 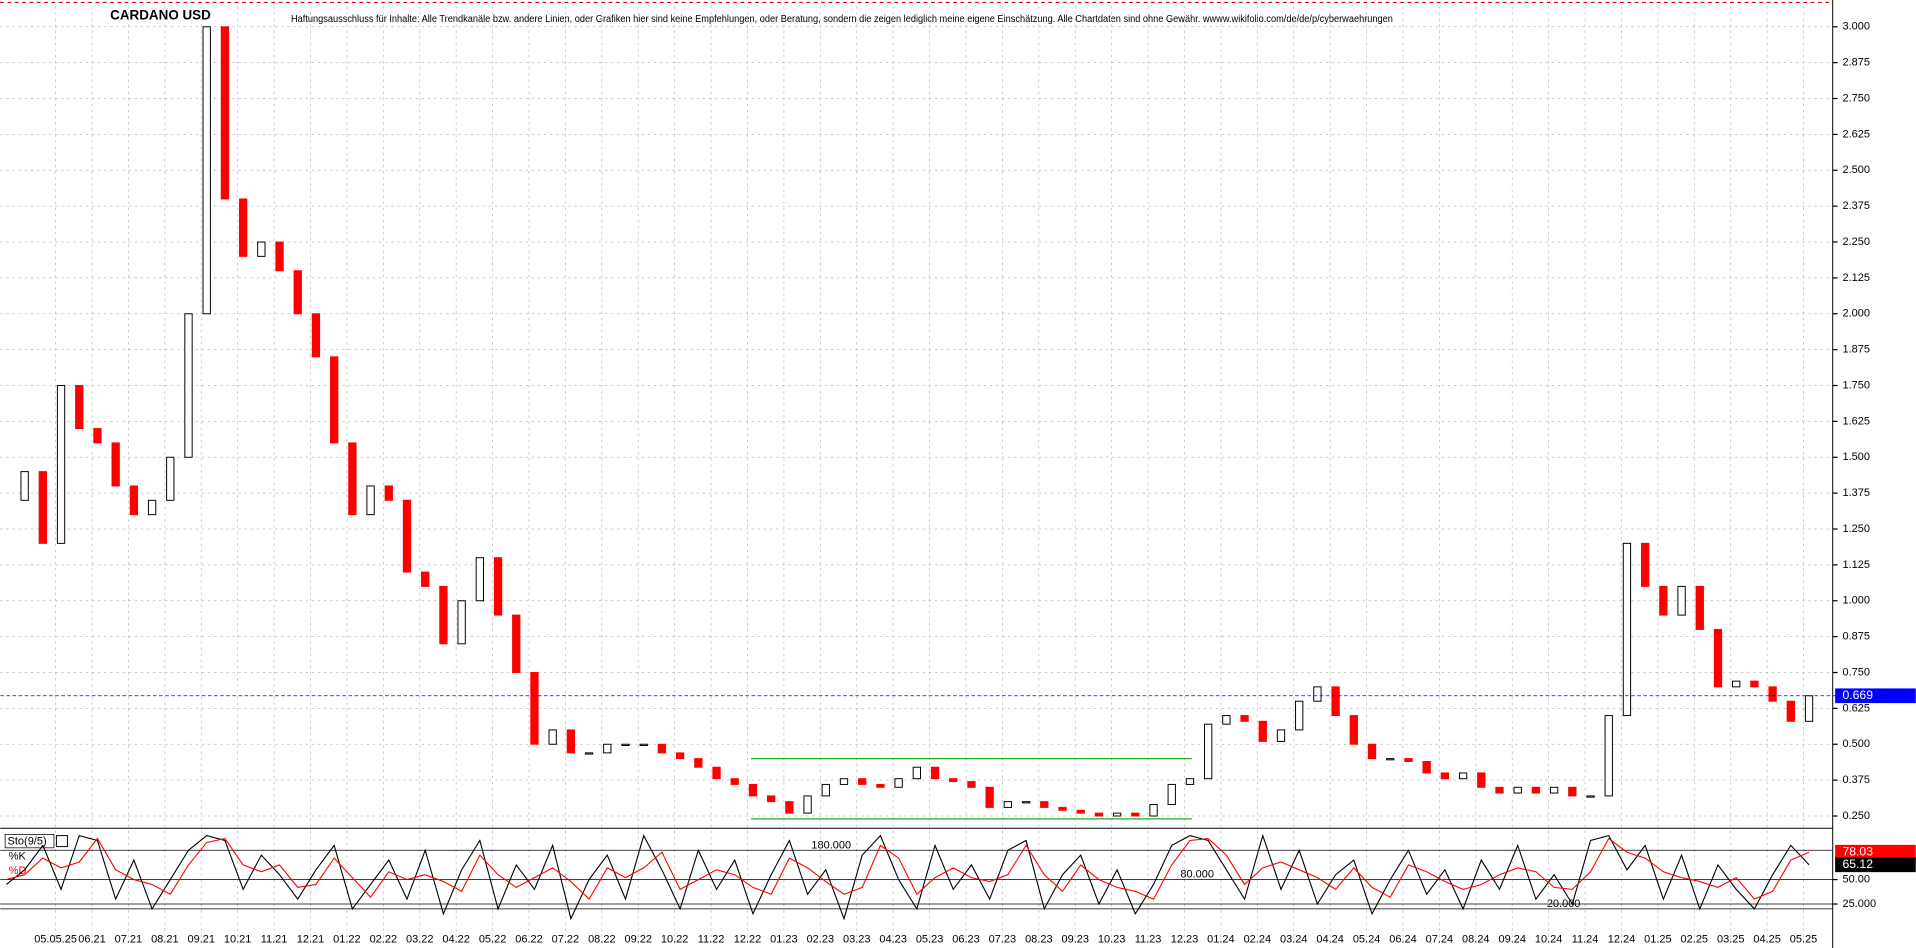 What do you see at coordinates (1694, 939) in the screenshot?
I see `x-tick-label: 02.25` at bounding box center [1694, 939].